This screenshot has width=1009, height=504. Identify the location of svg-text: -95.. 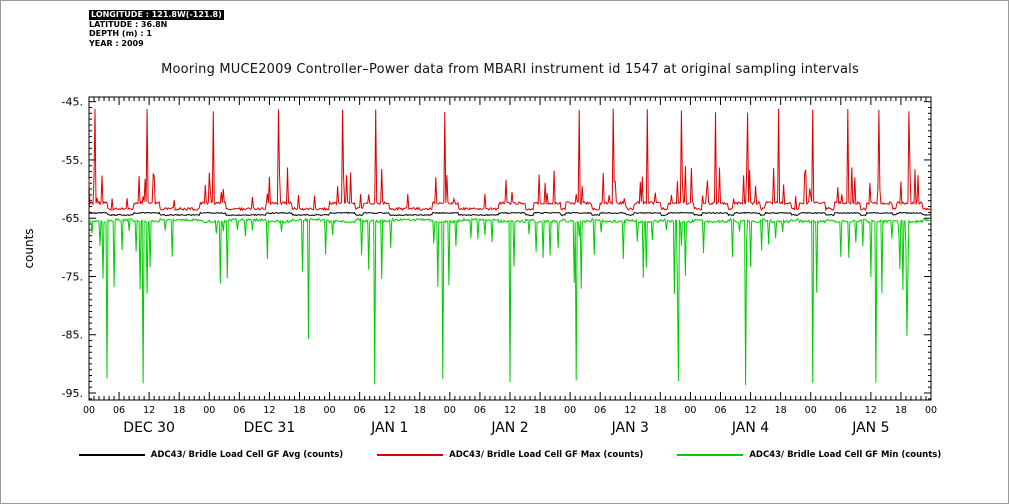
(72, 393).